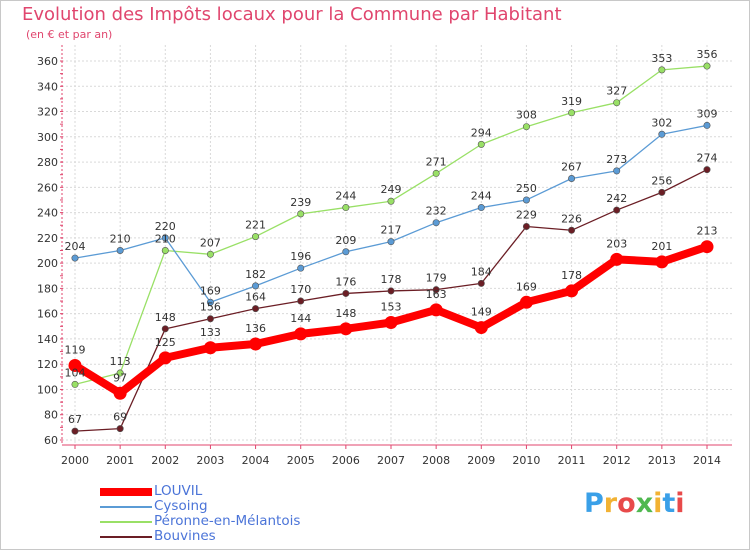 Image resolution: width=750 pixels, height=550 pixels. Describe the element at coordinates (526, 460) in the screenshot. I see `x-tick-label: 2010` at that location.